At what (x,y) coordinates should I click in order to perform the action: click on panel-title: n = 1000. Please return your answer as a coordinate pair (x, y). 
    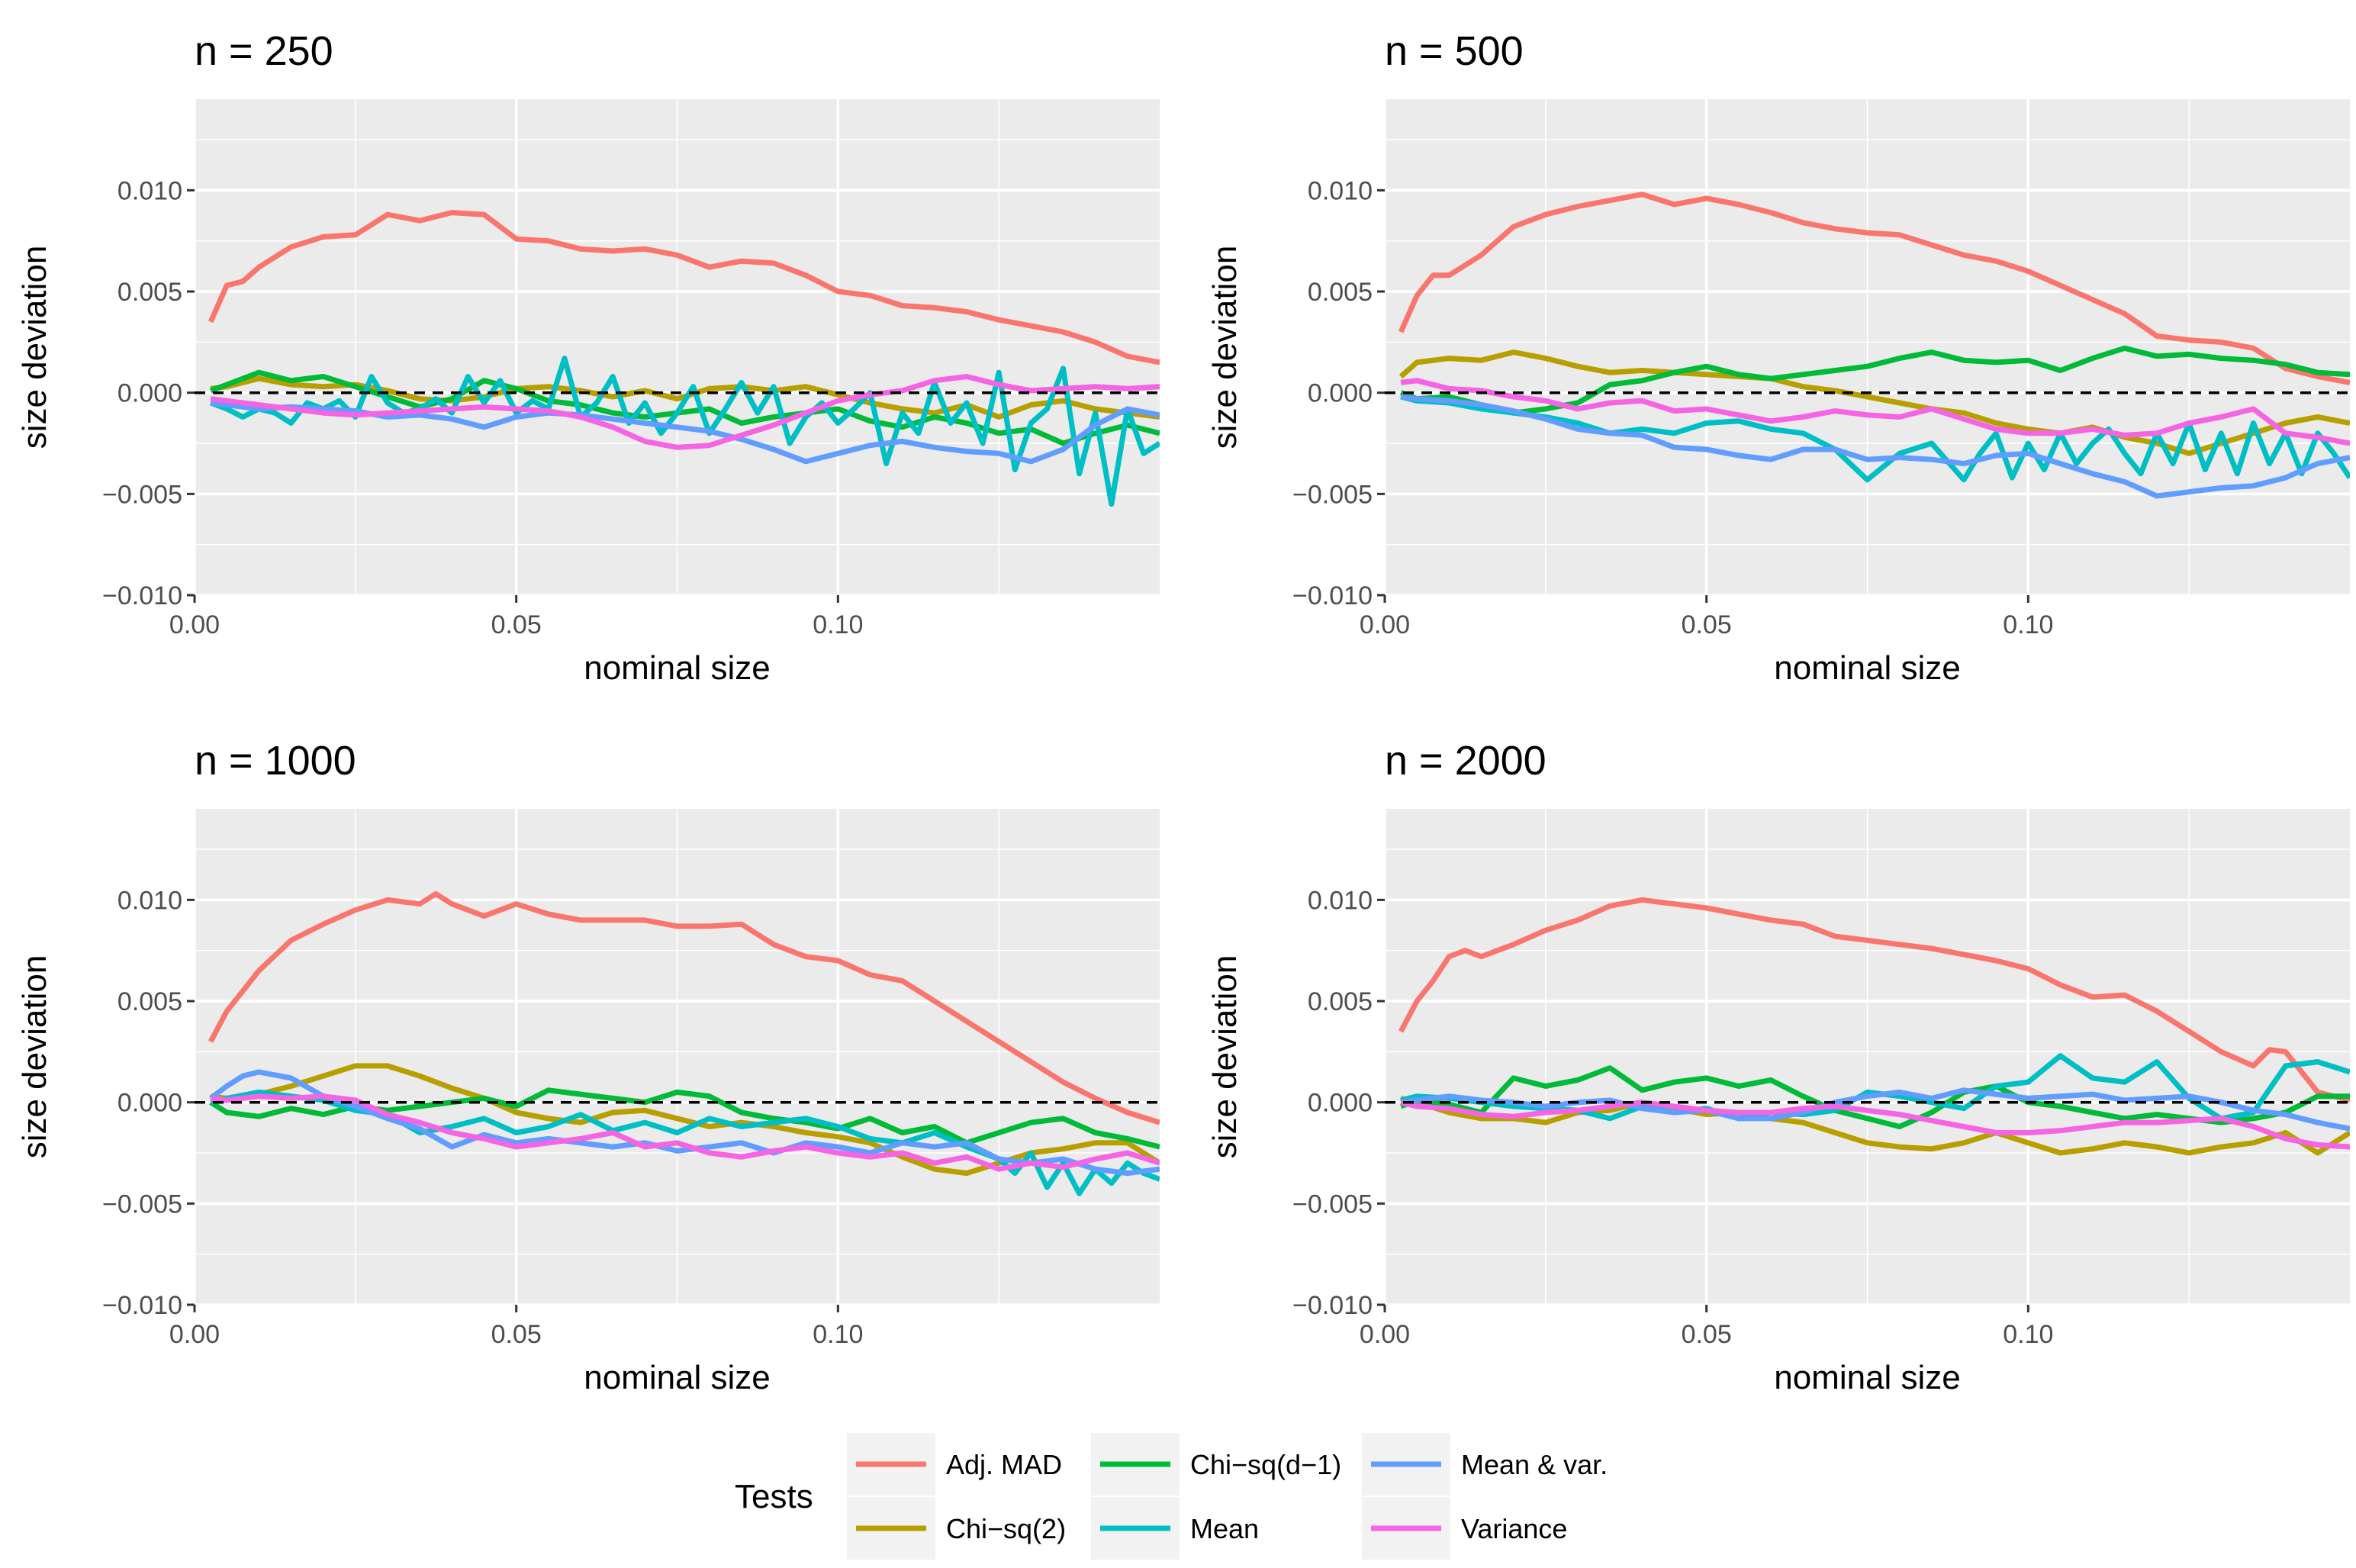
    Looking at the image, I should click on (275, 761).